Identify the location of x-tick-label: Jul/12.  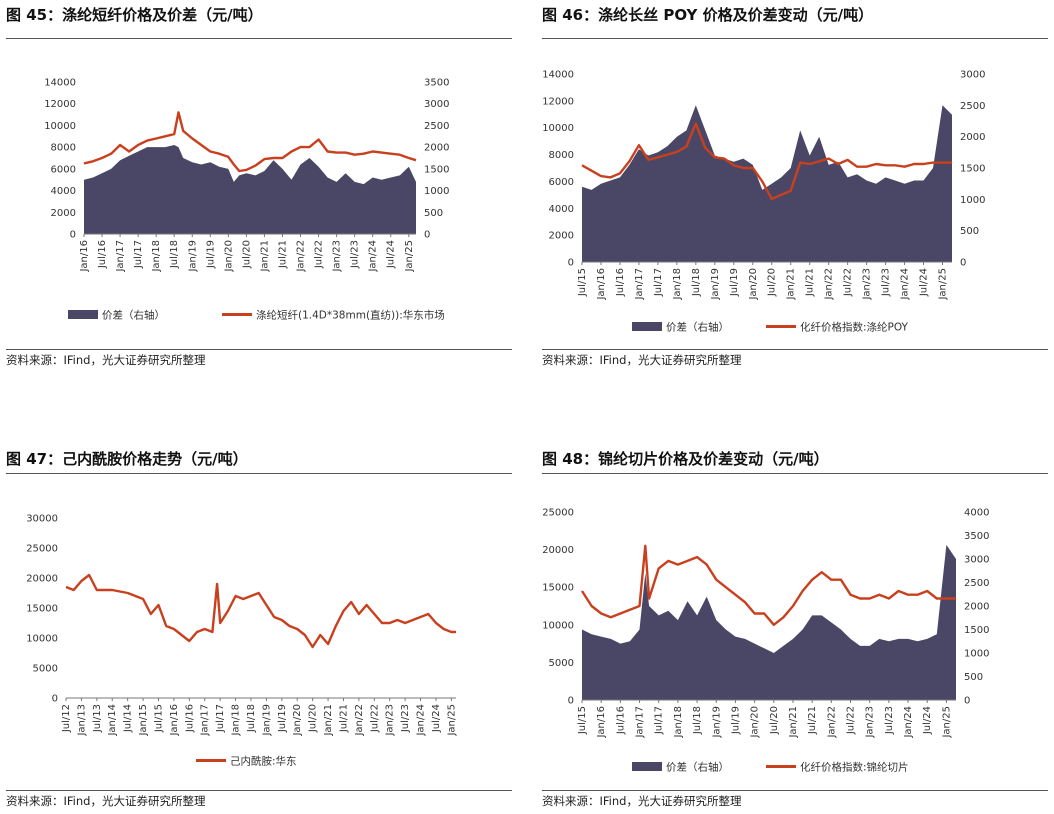
(66, 718).